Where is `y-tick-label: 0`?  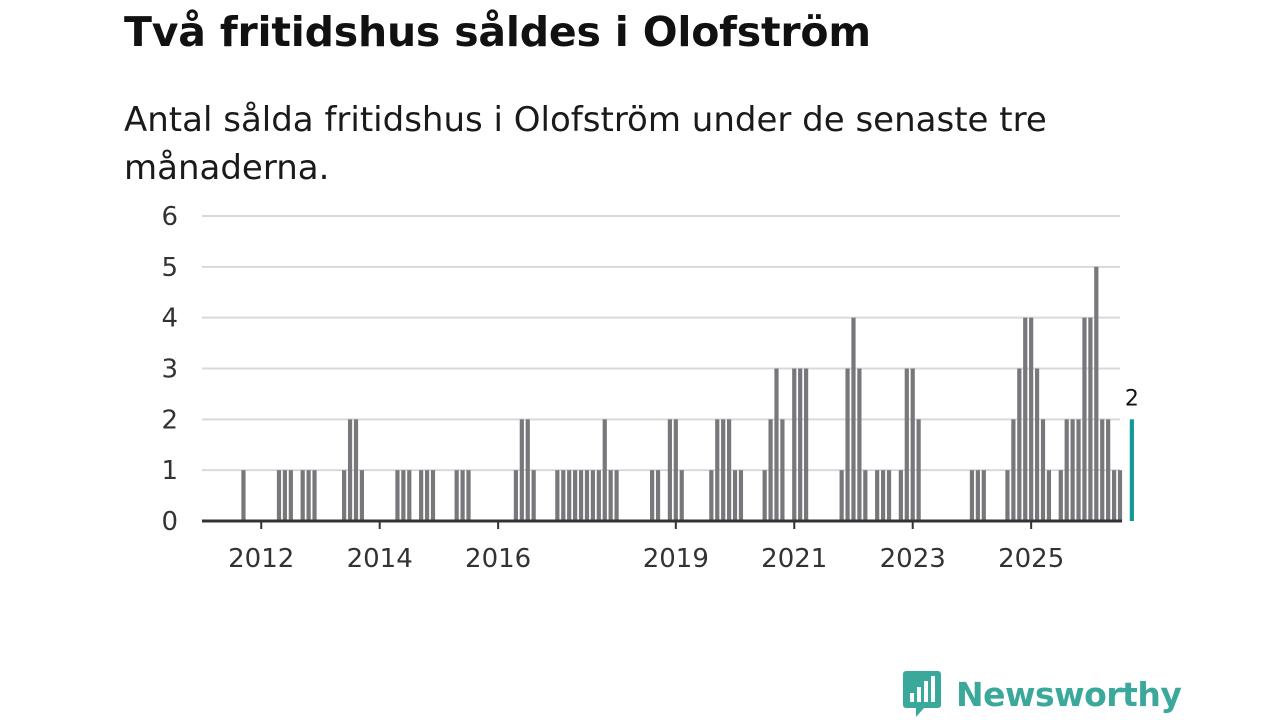 y-tick-label: 0 is located at coordinates (169, 522).